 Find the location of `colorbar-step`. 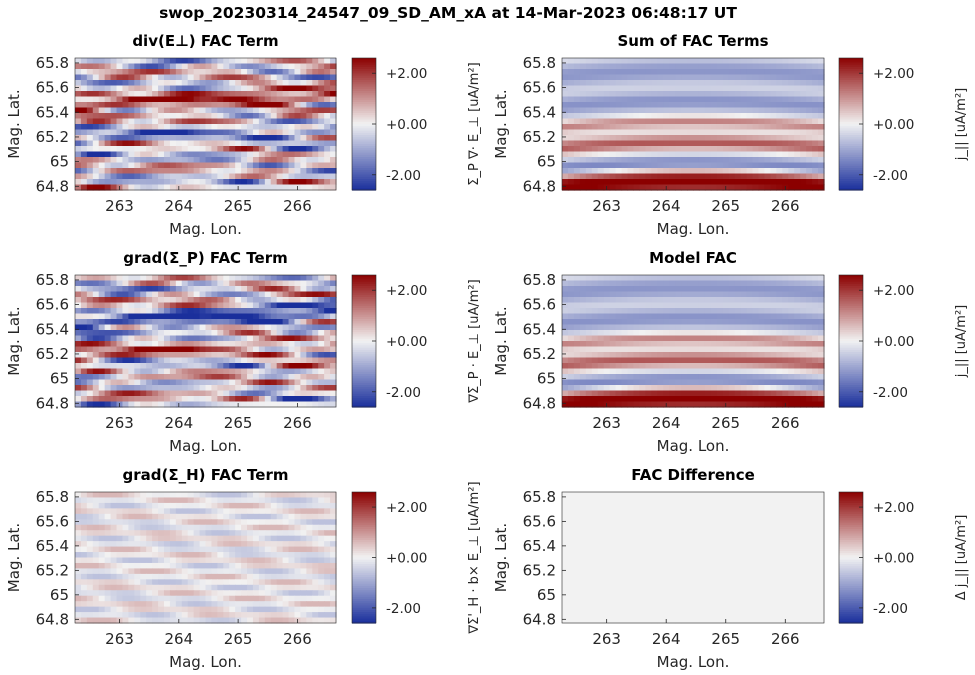

colorbar-step is located at coordinates (364, 320).